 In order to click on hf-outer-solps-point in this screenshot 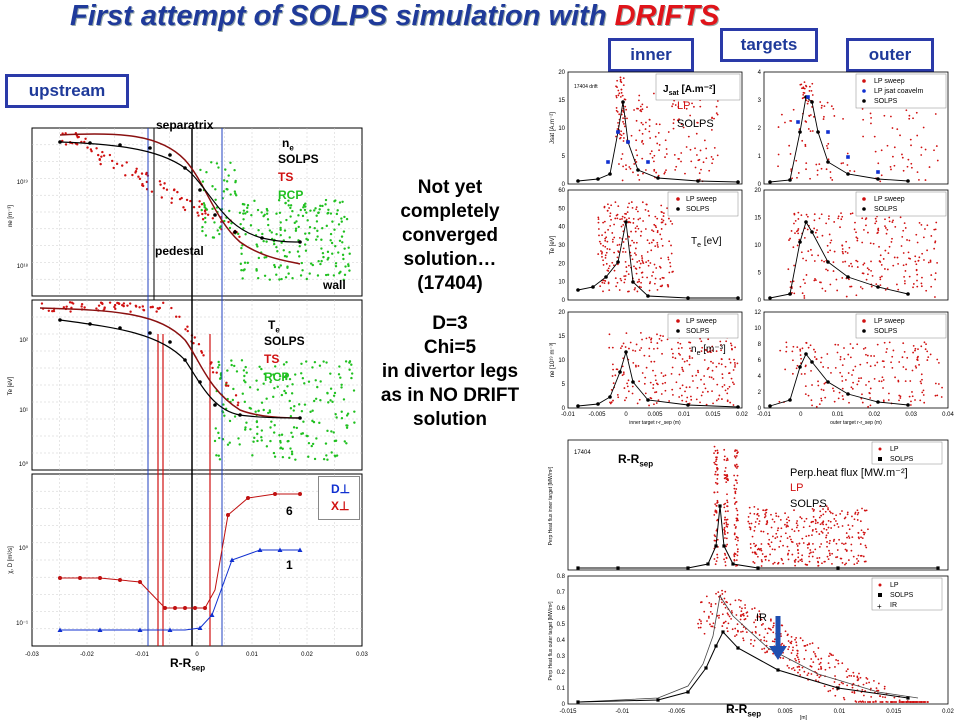, I will do `click(688, 692)`.